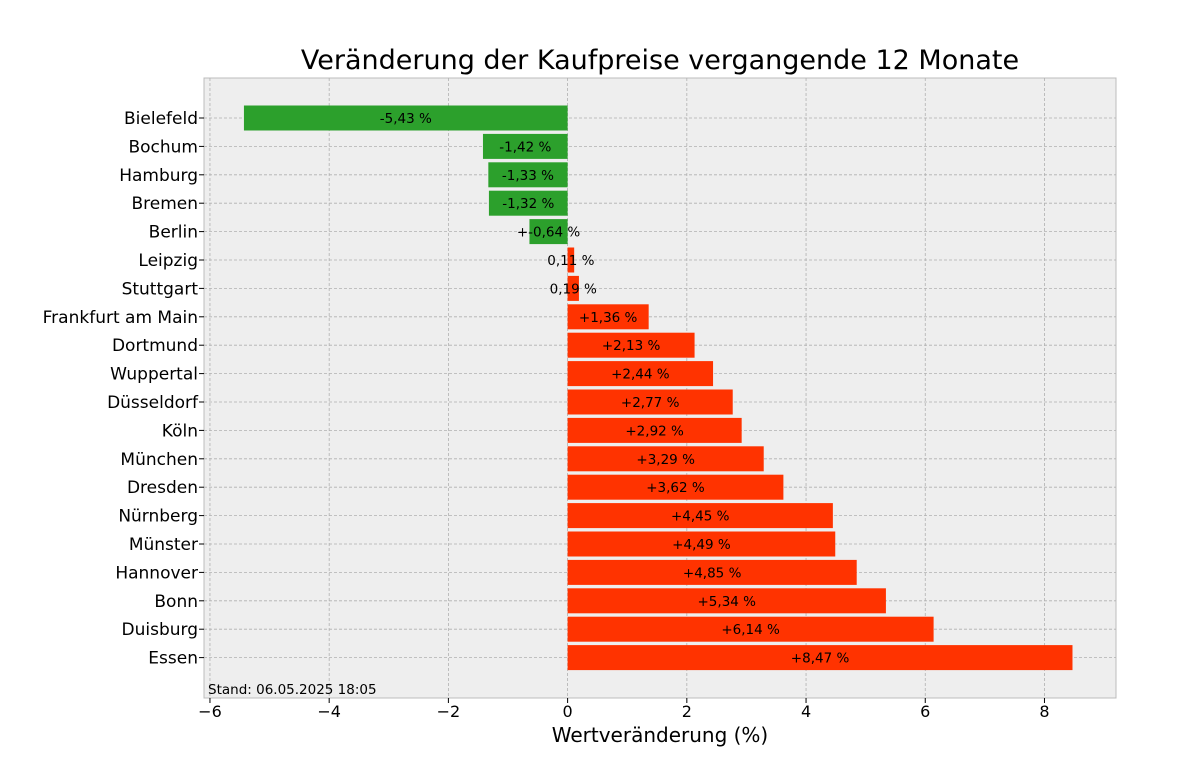  I want to click on bar-value-label: +3,62 %, so click(675, 488).